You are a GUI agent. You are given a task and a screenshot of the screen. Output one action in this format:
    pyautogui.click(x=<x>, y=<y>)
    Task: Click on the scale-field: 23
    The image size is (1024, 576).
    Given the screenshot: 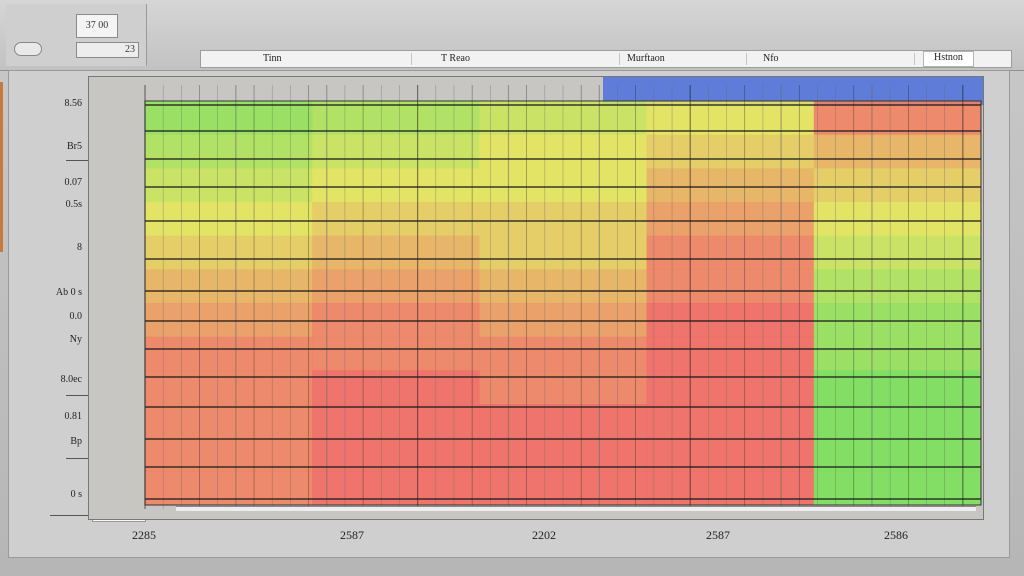 What is the action you would take?
    pyautogui.click(x=107, y=50)
    